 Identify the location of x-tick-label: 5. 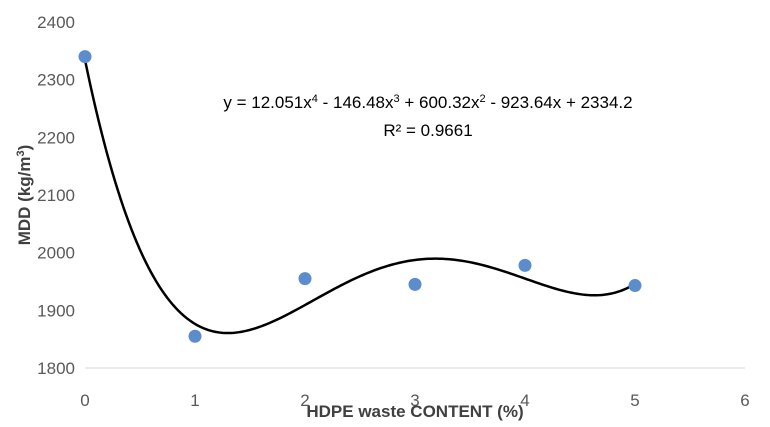
(634, 400).